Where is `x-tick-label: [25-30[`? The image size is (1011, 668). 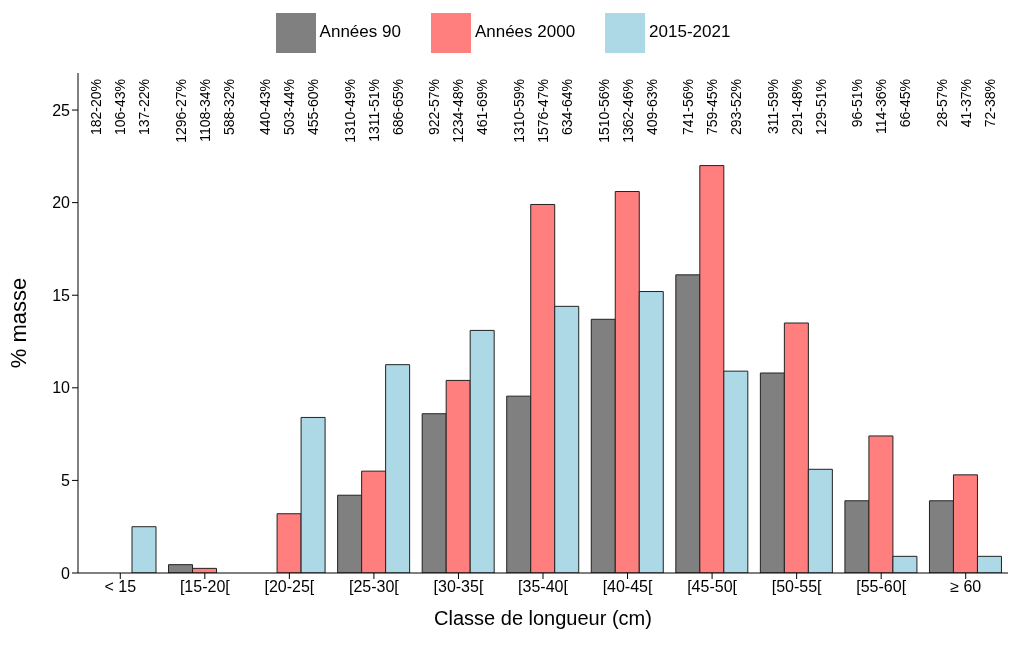
x-tick-label: [25-30[ is located at coordinates (374, 587).